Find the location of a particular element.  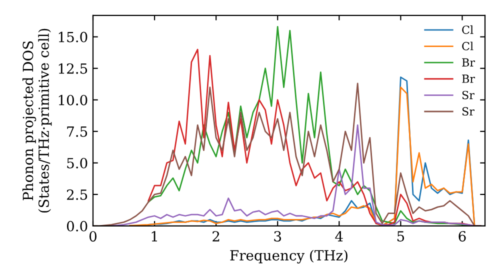

x-axis-title: Frequency (THz) is located at coordinates (289, 257).